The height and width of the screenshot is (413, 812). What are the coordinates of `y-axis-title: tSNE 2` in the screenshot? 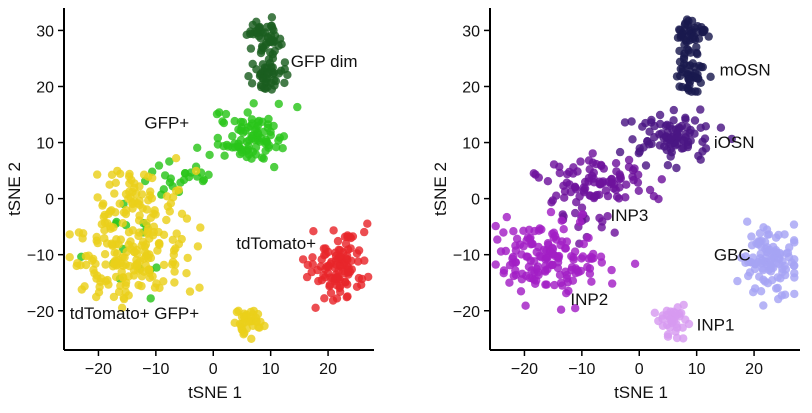 It's located at (14, 189).